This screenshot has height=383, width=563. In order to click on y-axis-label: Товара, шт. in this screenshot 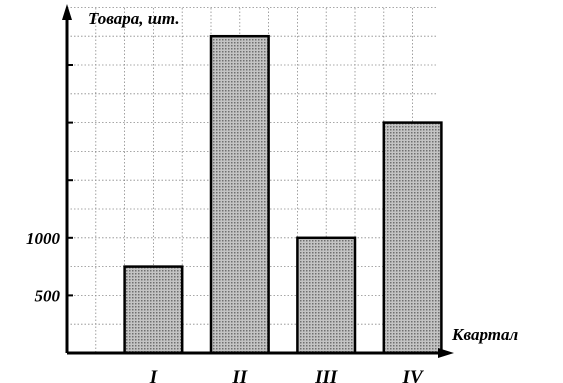, I will do `click(134, 18)`.